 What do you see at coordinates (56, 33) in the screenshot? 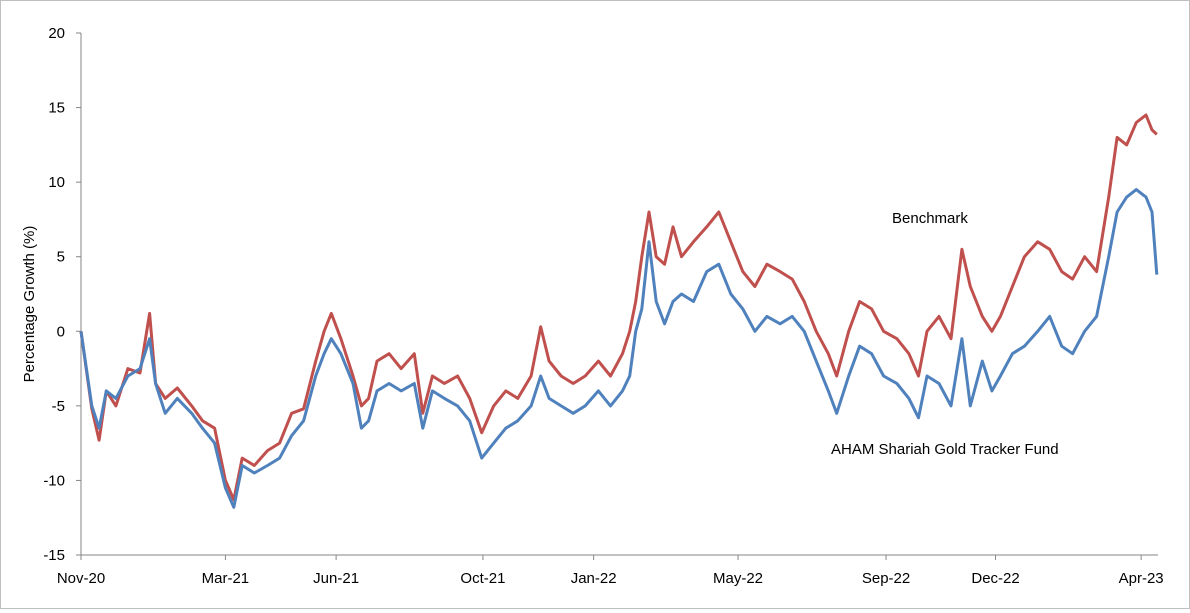
I see `y-tick-label: 20` at bounding box center [56, 33].